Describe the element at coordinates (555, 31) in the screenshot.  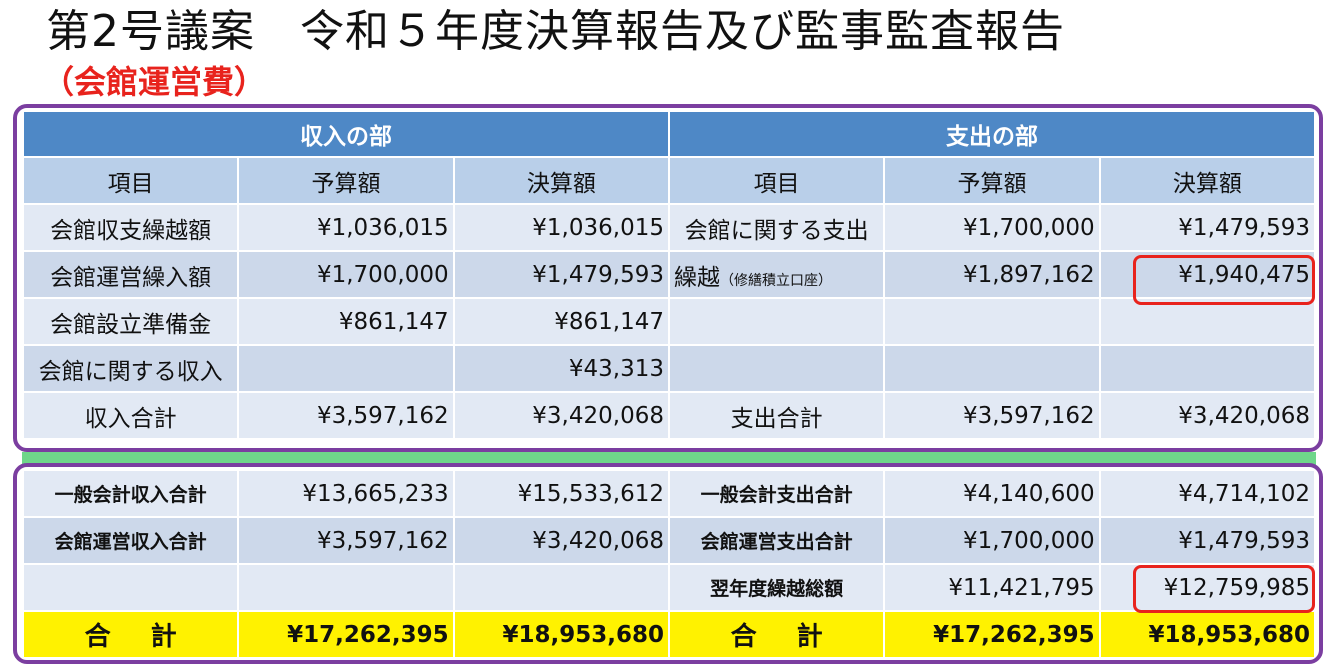
I see `slide-title: 第2号議案 令和５年度決算報告及び監事監査報告` at that location.